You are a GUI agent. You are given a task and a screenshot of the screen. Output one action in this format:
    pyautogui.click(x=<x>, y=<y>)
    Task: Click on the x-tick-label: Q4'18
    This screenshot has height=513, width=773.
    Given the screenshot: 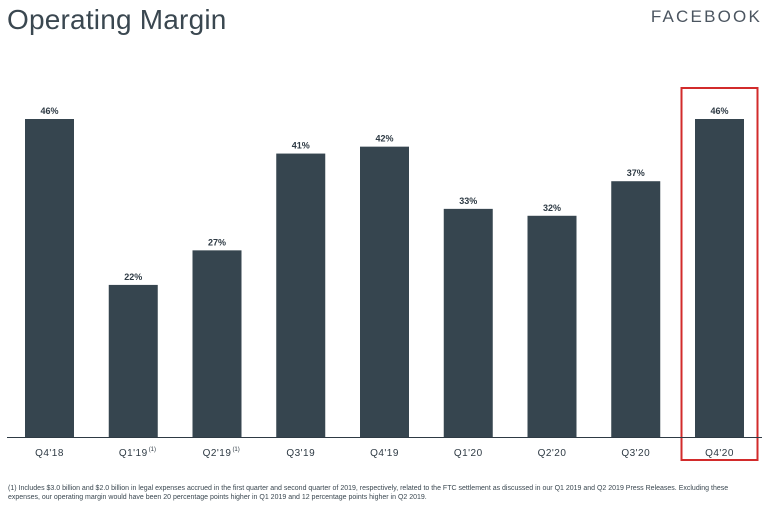 What is the action you would take?
    pyautogui.click(x=49, y=453)
    